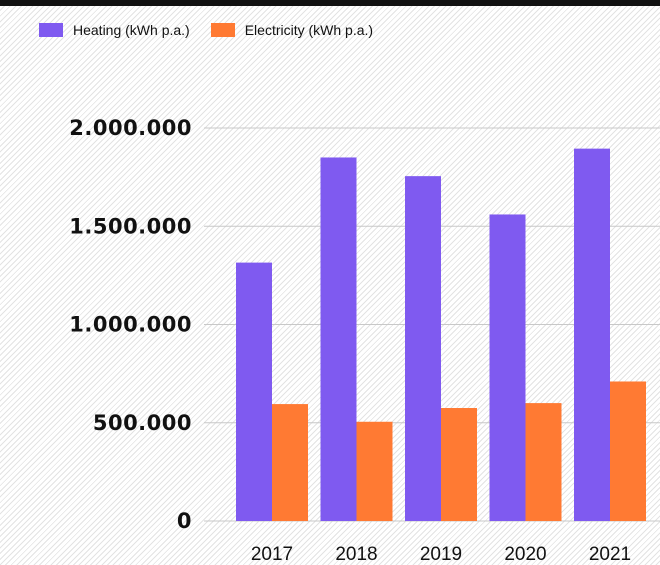 The height and width of the screenshot is (565, 660). Describe the element at coordinates (272, 554) in the screenshot. I see `x-tick-label: 2017` at that location.